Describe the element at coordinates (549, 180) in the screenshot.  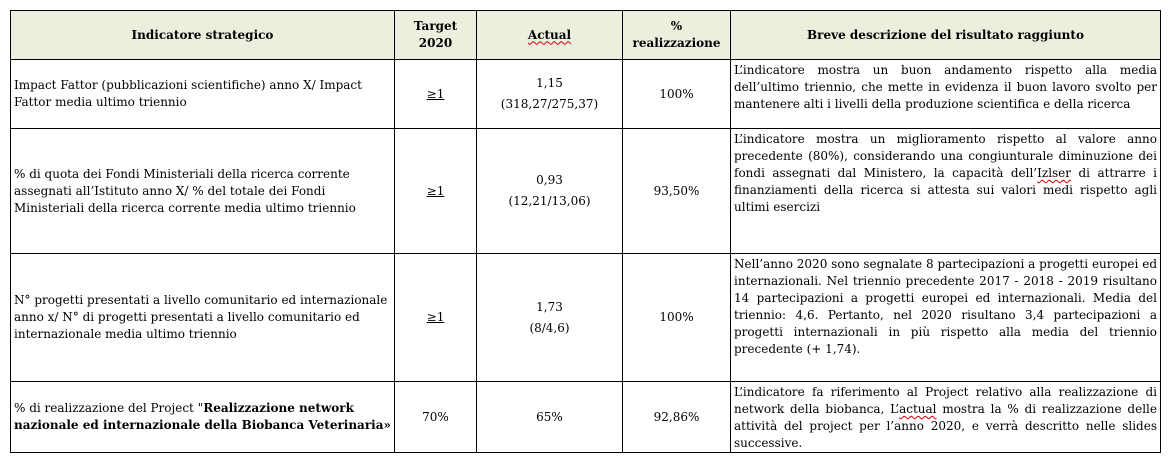
I see `actual-value: 0,93` at that location.